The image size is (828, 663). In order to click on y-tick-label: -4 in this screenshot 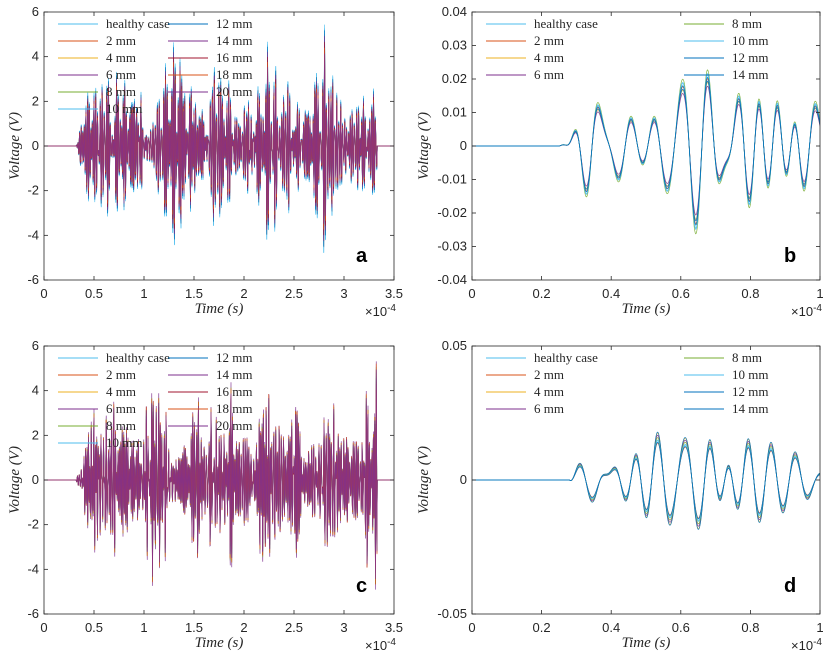, I will do `click(33, 234)`.